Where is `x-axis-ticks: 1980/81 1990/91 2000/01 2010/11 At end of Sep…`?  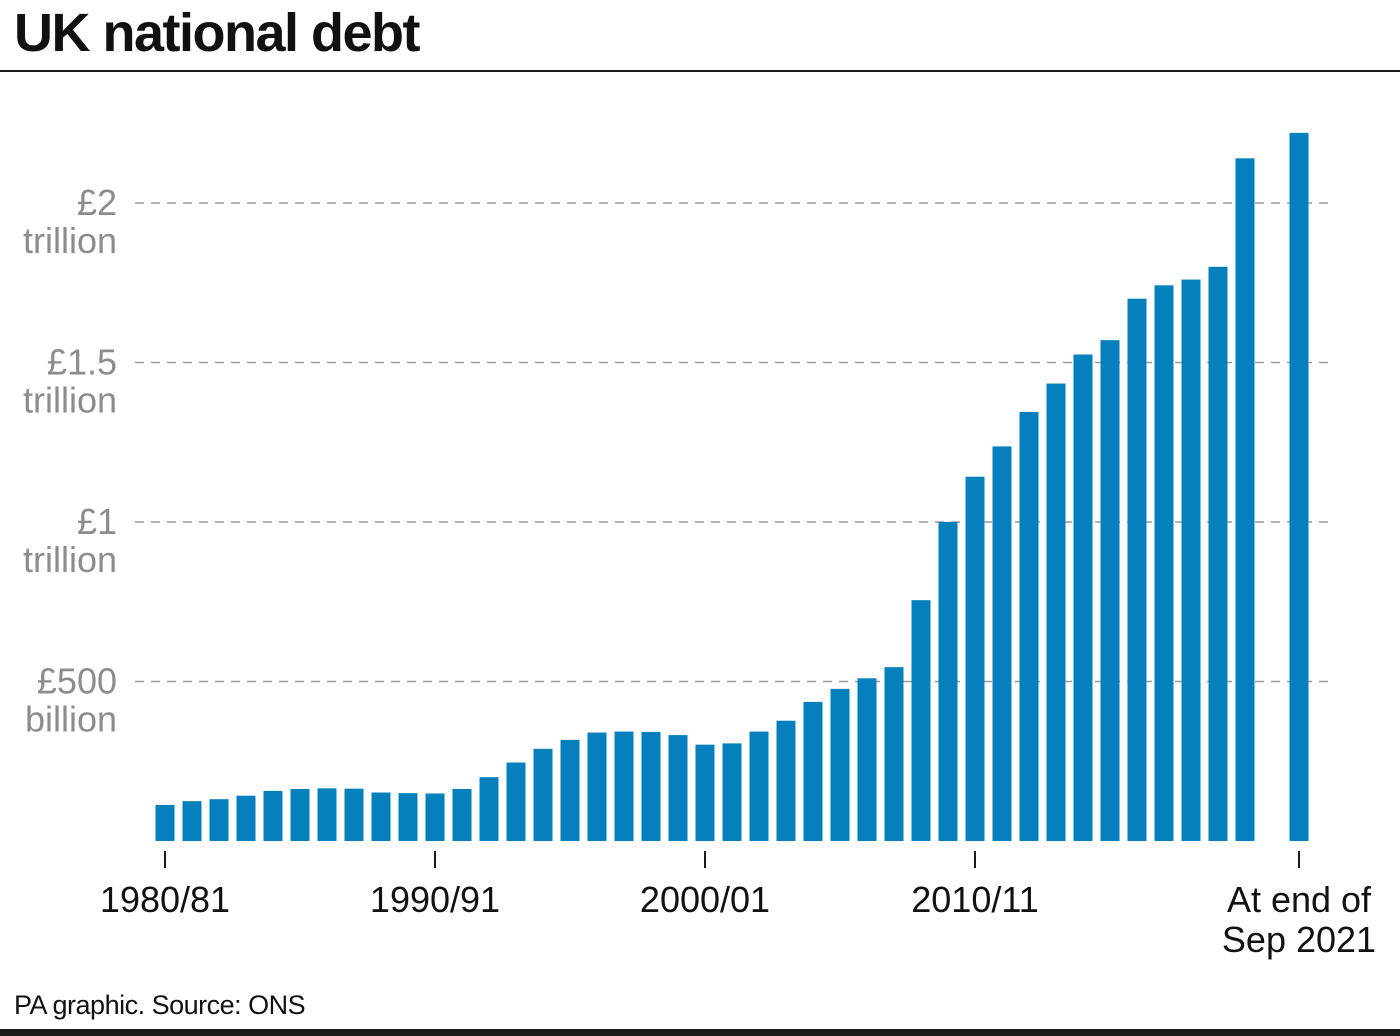 x-axis-ticks: 1980/81 1990/91 2000/01 2010/11 At end of Sep… is located at coordinates (738, 905).